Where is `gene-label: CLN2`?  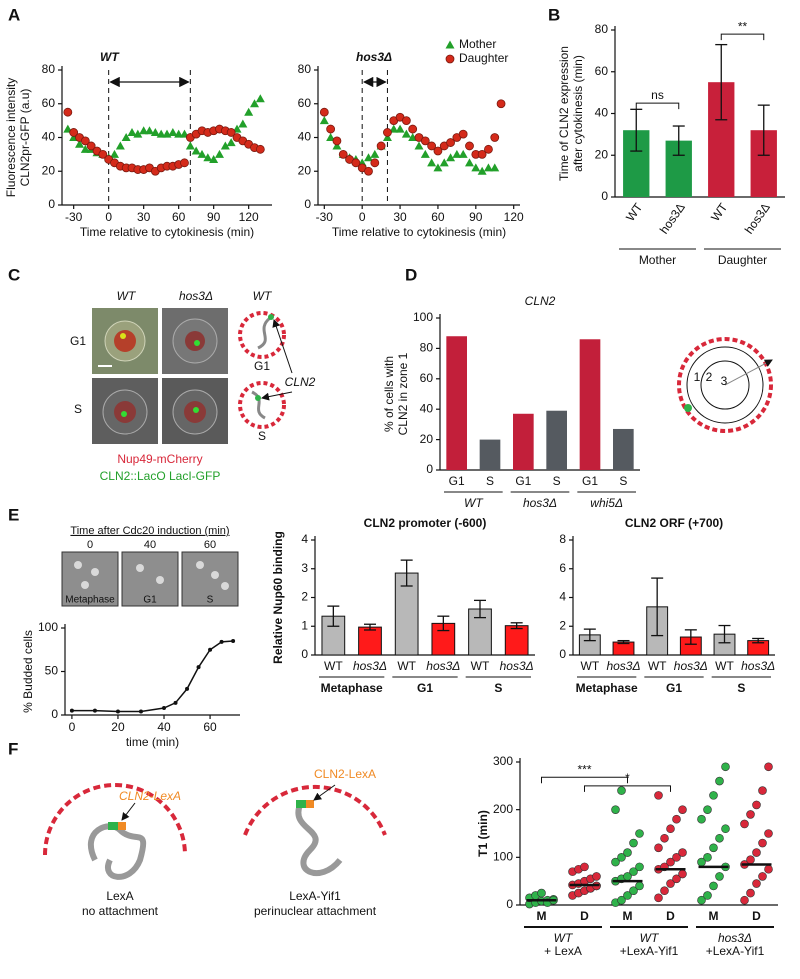
gene-label: CLN2 is located at coordinates (300, 382).